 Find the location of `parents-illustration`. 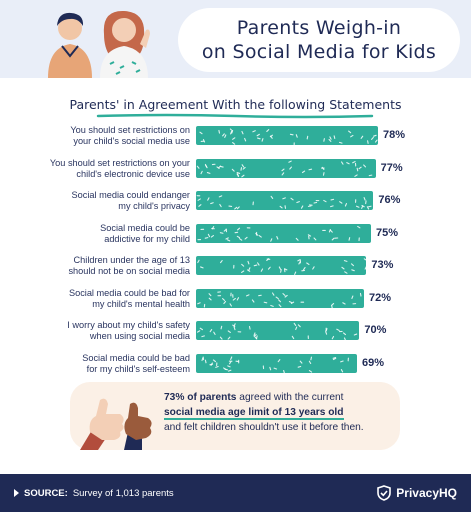

parents-illustration is located at coordinates (99, 44).